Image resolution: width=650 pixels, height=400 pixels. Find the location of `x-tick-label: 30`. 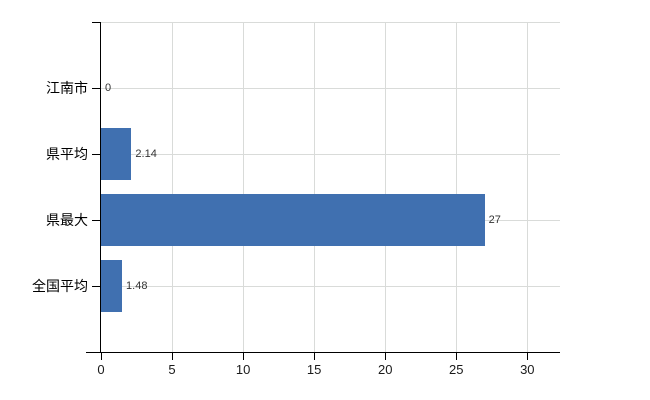

x-tick-label: 30 is located at coordinates (527, 369).